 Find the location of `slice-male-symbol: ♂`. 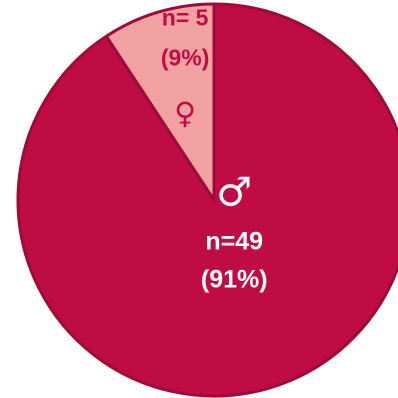

slice-male-symbol: ♂ is located at coordinates (234, 193).